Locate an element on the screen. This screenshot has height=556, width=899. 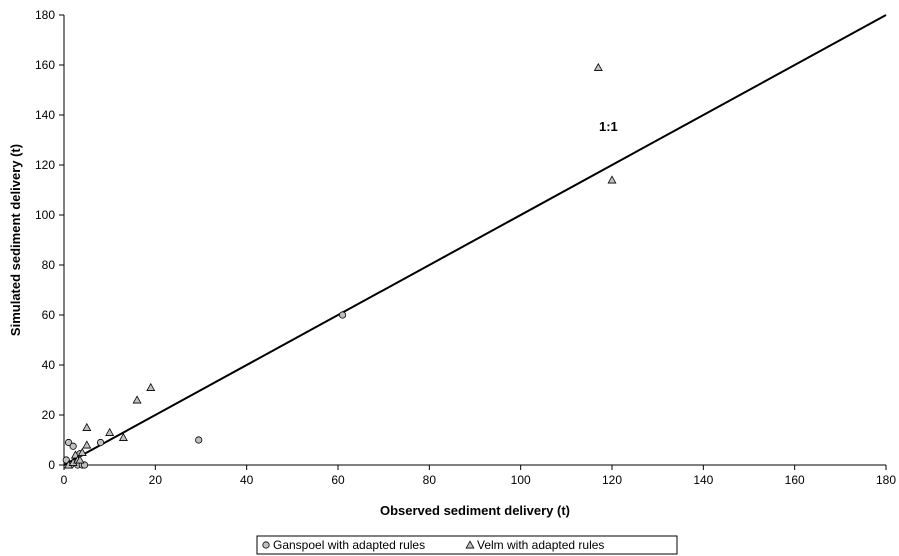
x-tick-label: 120 is located at coordinates (612, 480).